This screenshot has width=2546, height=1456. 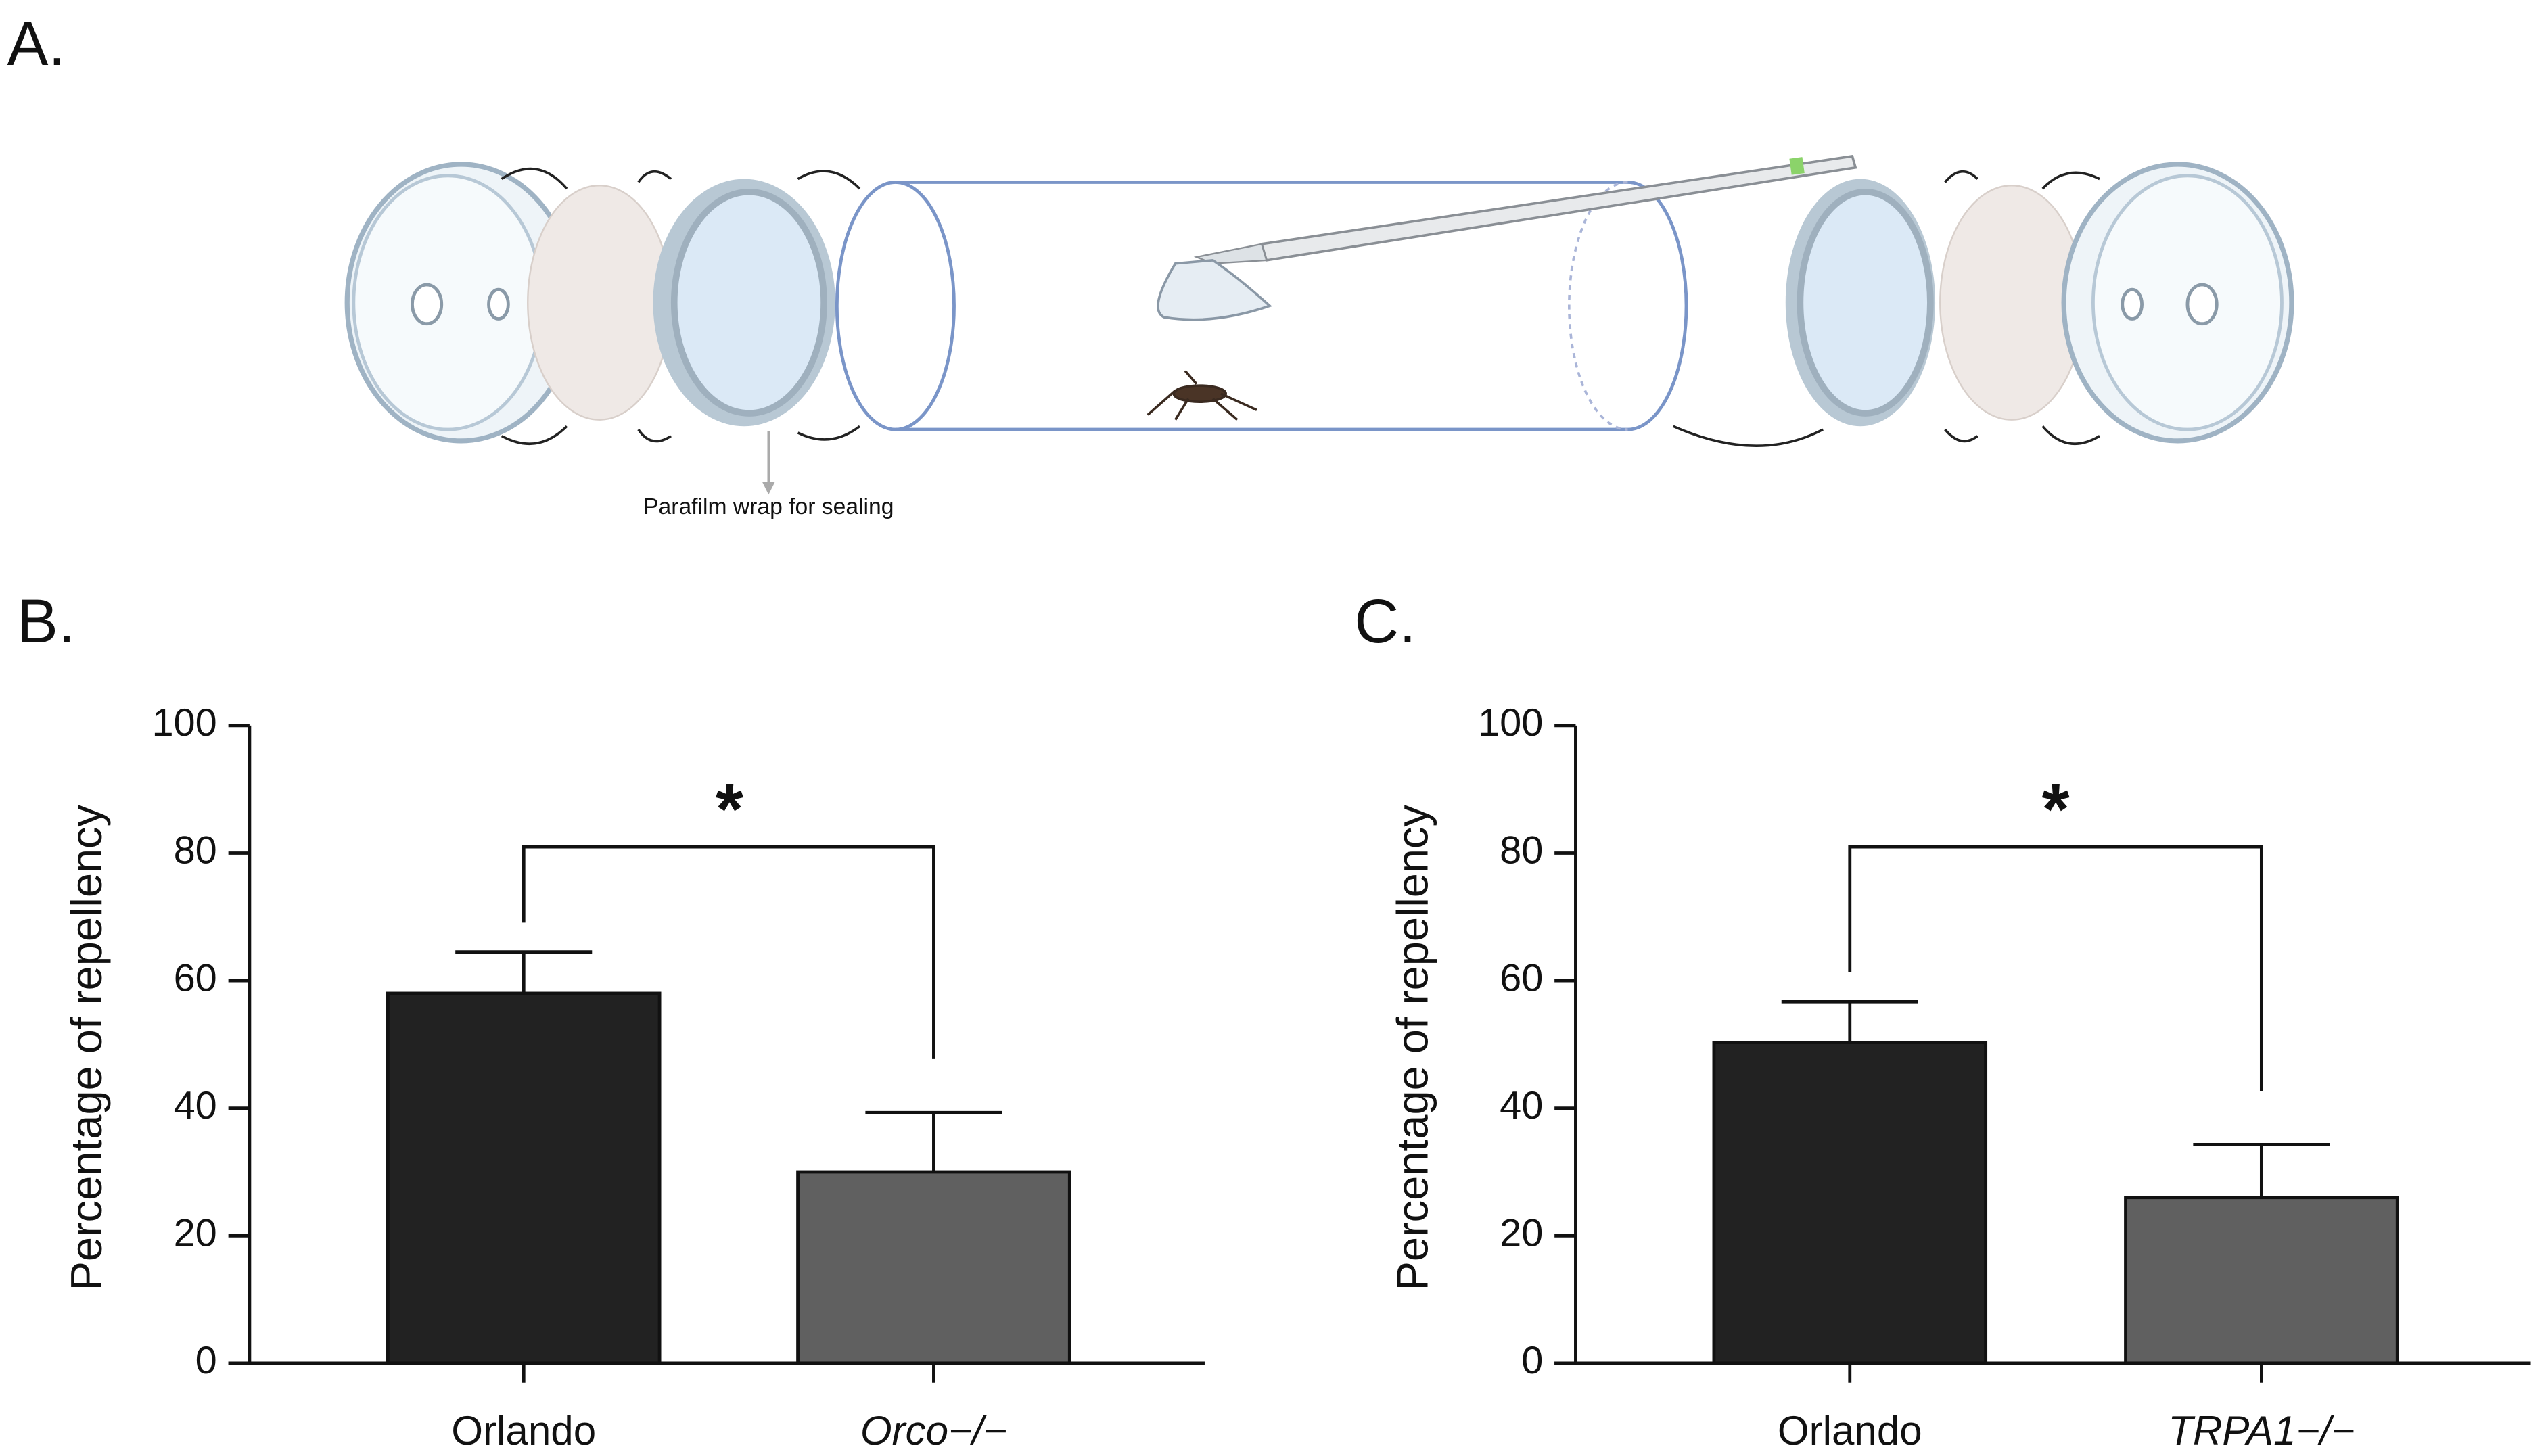 I want to click on x-tick-label: Orco−/−, so click(x=933, y=1431).